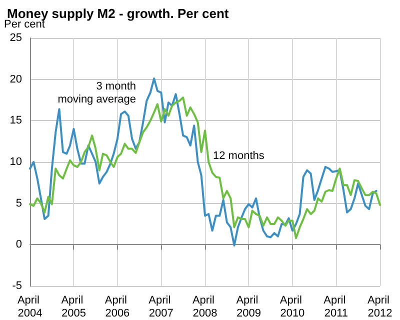  Describe the element at coordinates (380, 307) in the screenshot. I see `x-tick-label: April 2012` at that location.